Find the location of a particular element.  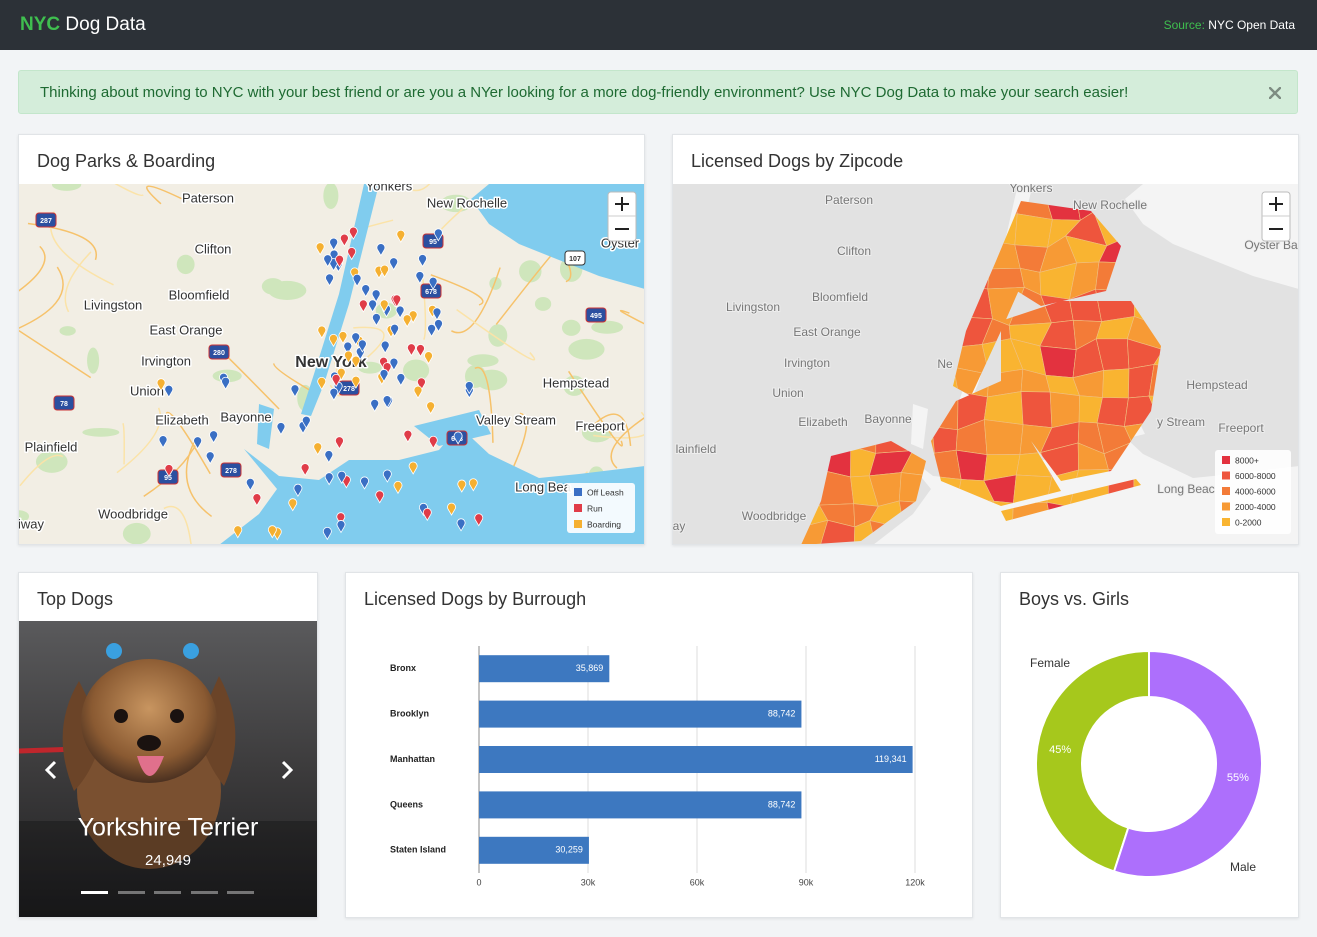

carousel-next is located at coordinates (287, 770).